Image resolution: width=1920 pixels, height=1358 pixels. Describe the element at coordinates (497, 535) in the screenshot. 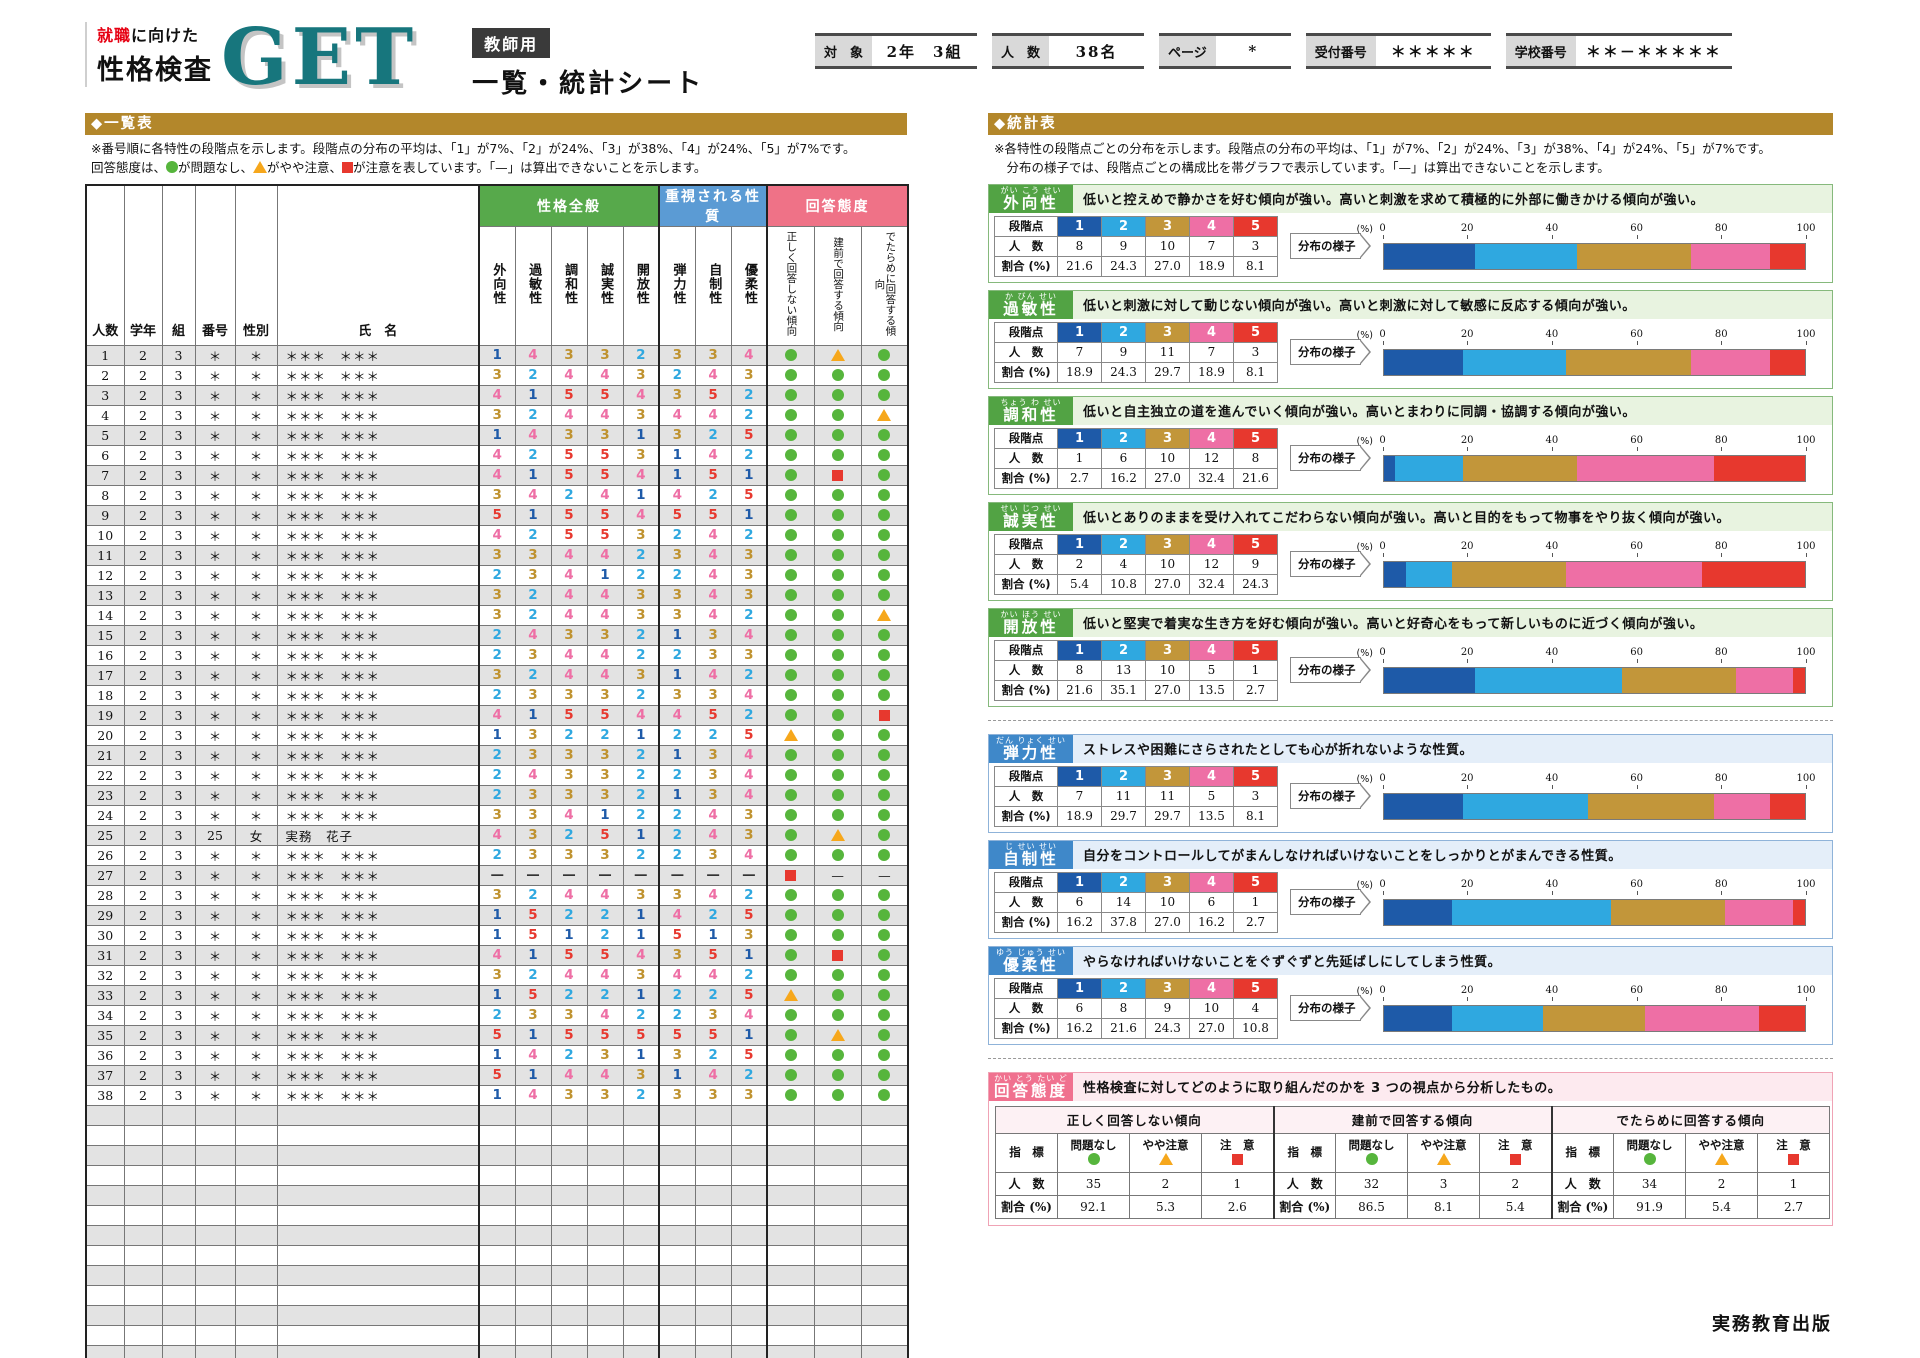

I see `list-row: 10 2 3 ＊＊＊＊＊ ＊＊＊ 4 2 5 5 3 2 4 2` at that location.